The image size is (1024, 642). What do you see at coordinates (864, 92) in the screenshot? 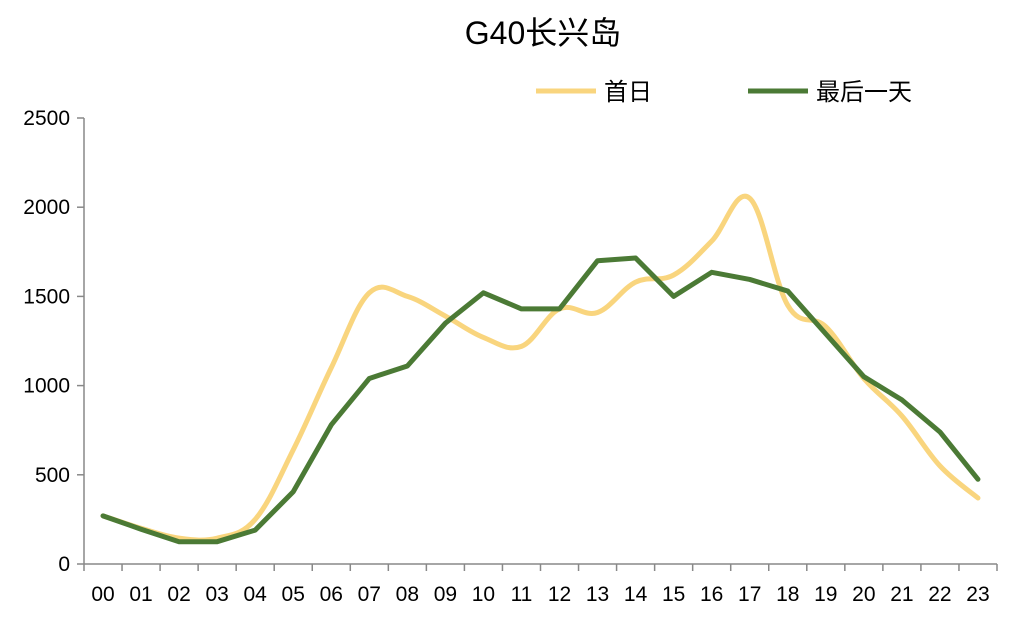
I see `legend-label-last-day: 最后一天` at bounding box center [864, 92].